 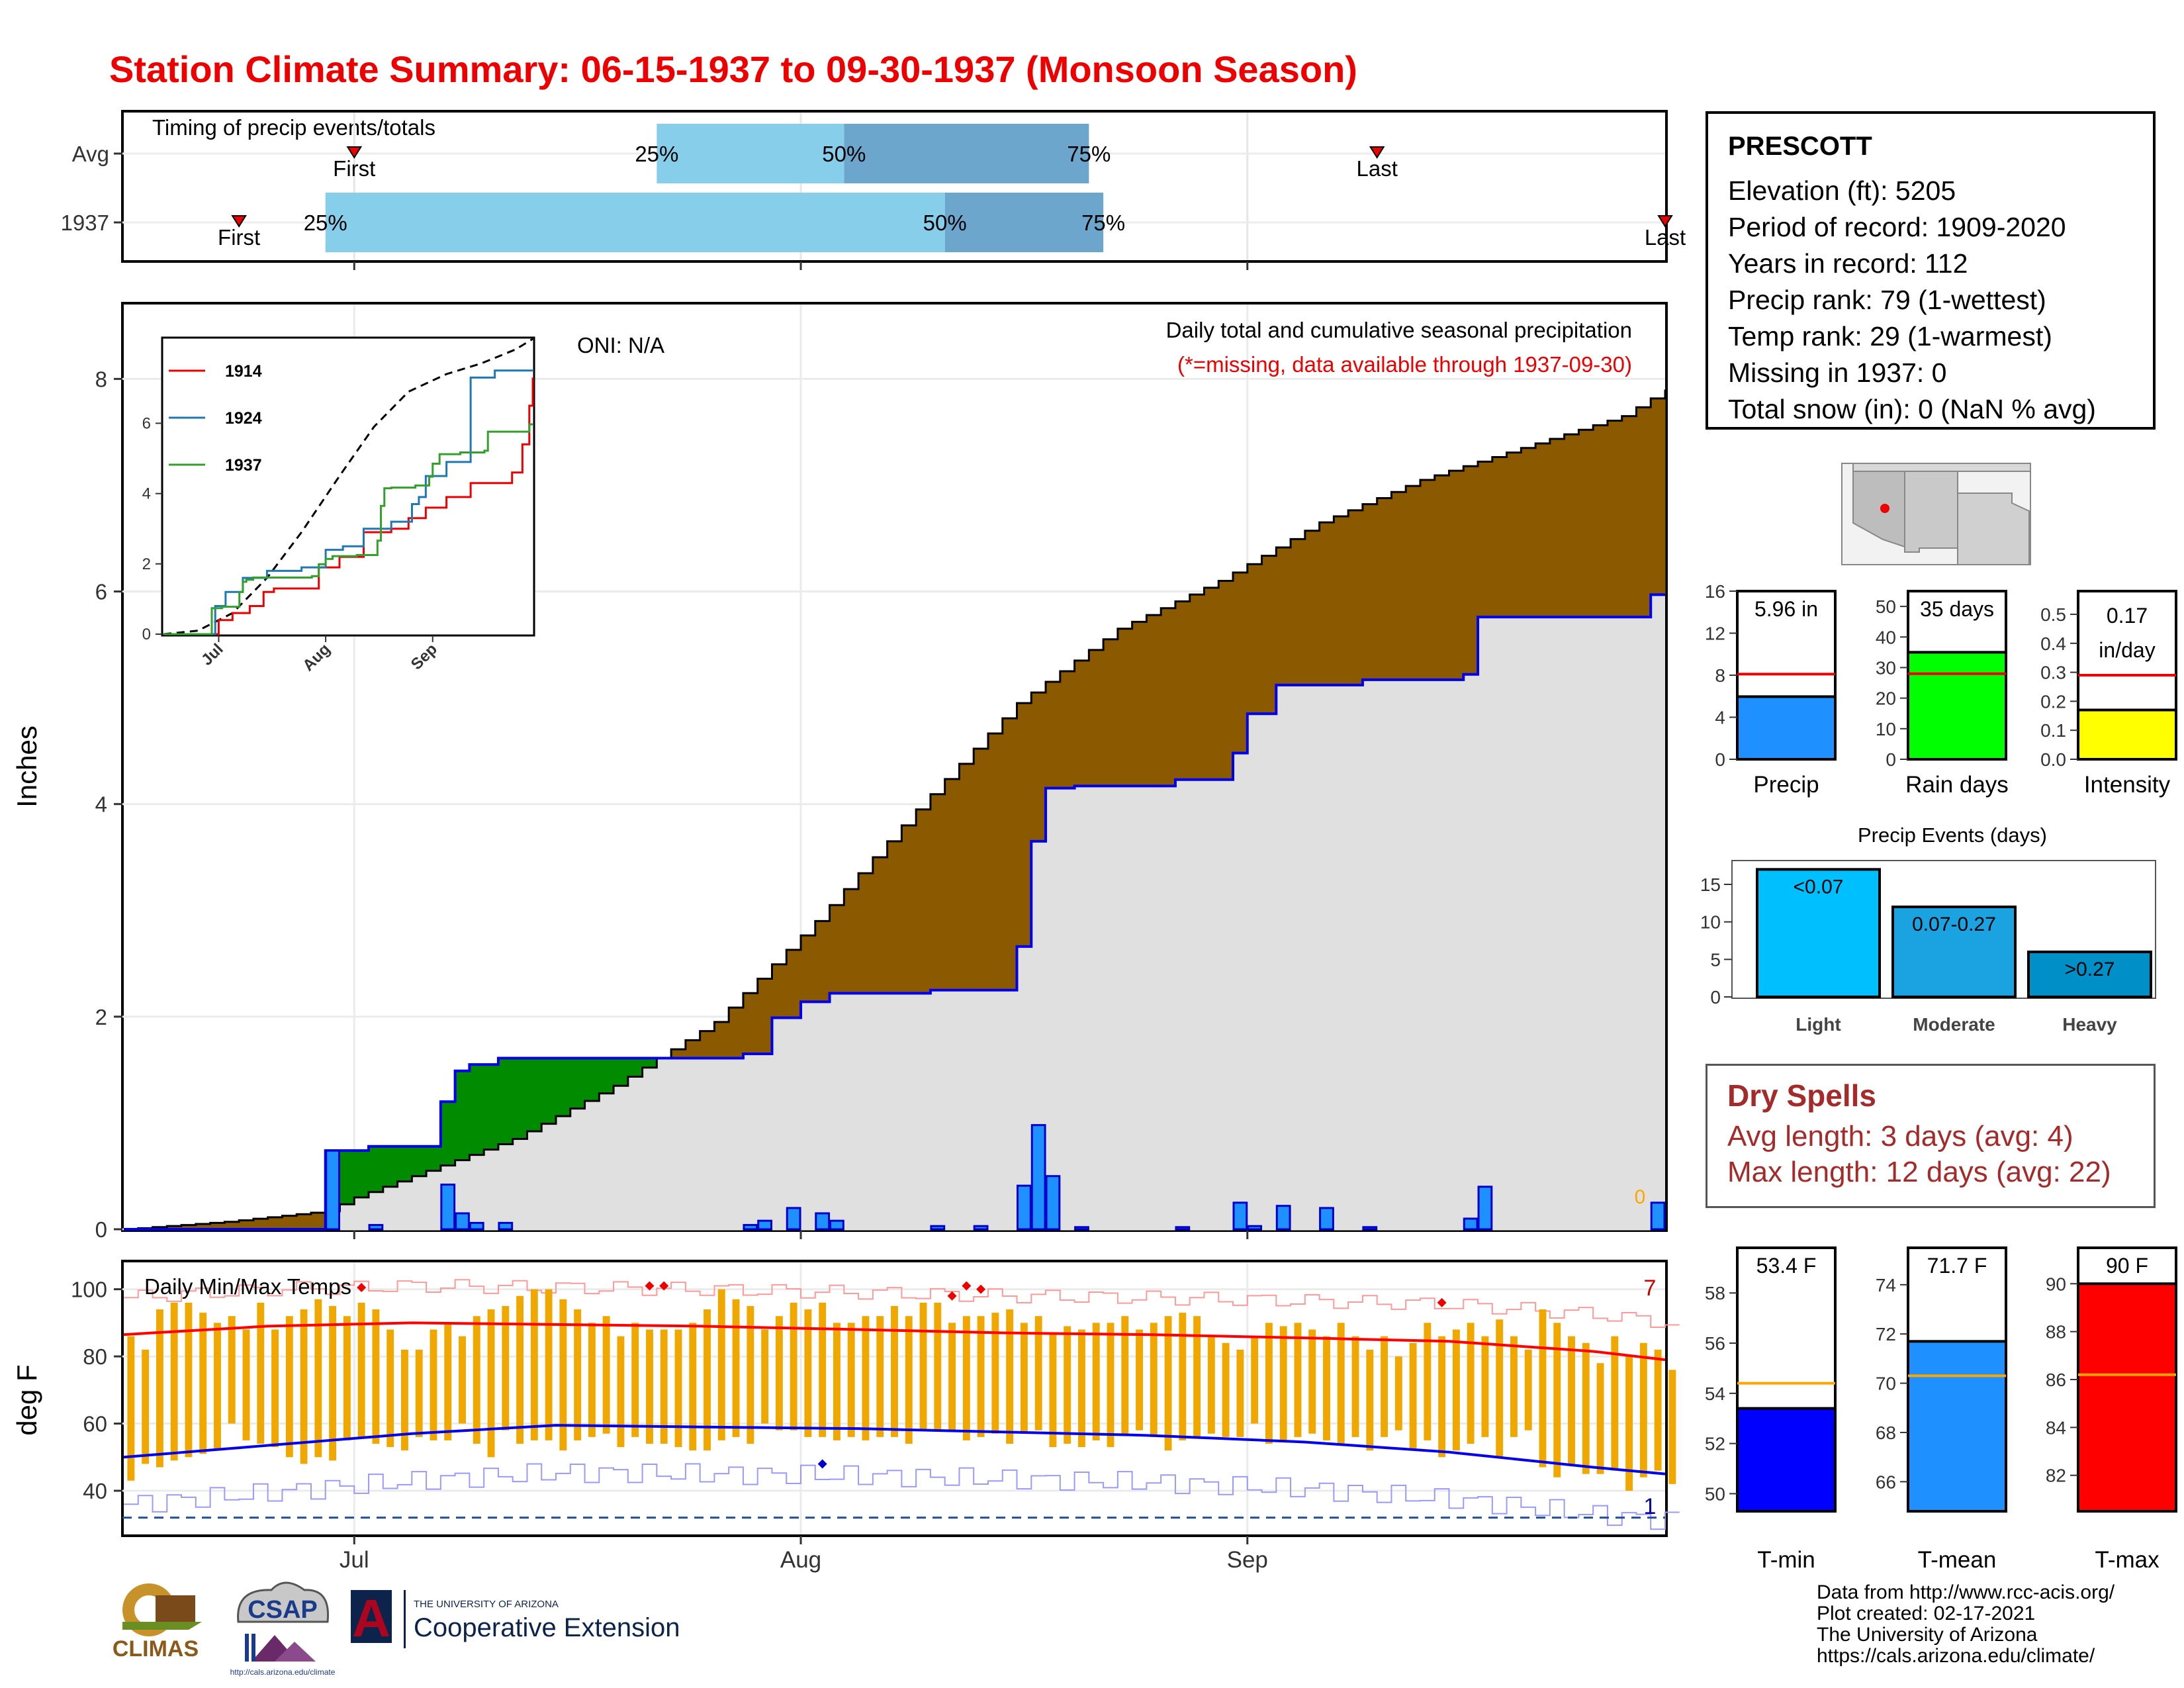 What do you see at coordinates (355, 1560) in the screenshot?
I see `month-tick-label: Jul` at bounding box center [355, 1560].